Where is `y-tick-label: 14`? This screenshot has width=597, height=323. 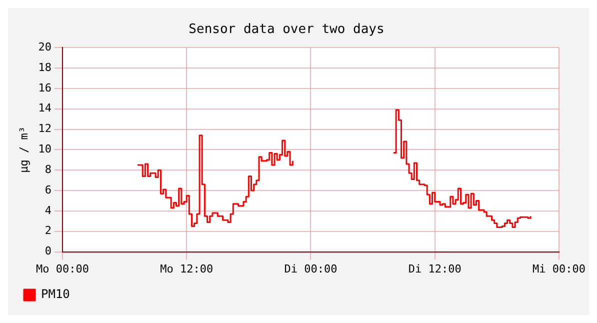
y-tick-label: 14 is located at coordinates (45, 108).